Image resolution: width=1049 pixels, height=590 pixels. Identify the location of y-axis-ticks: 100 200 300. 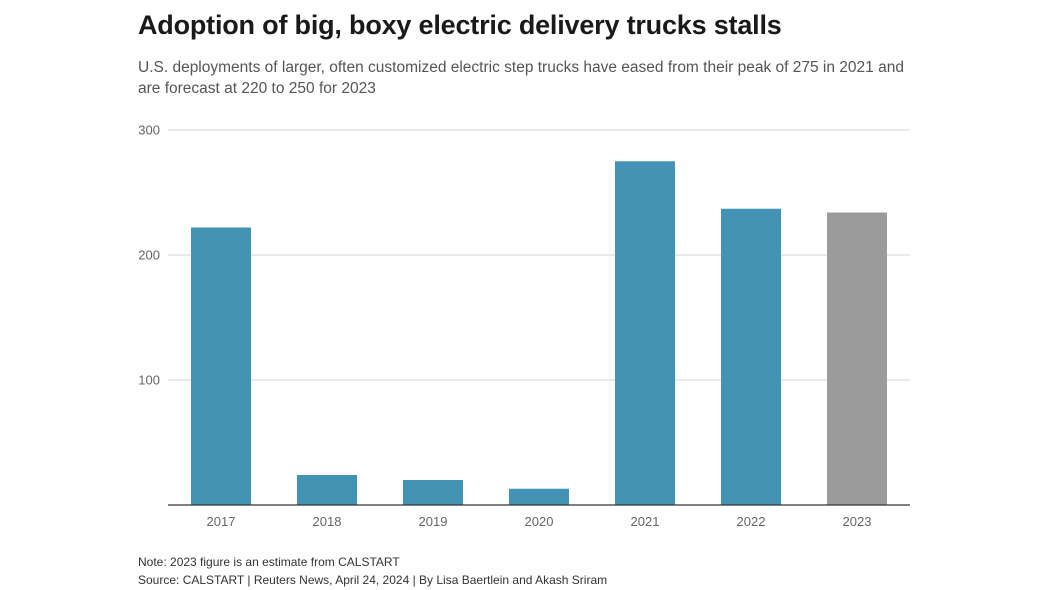
(149, 255).